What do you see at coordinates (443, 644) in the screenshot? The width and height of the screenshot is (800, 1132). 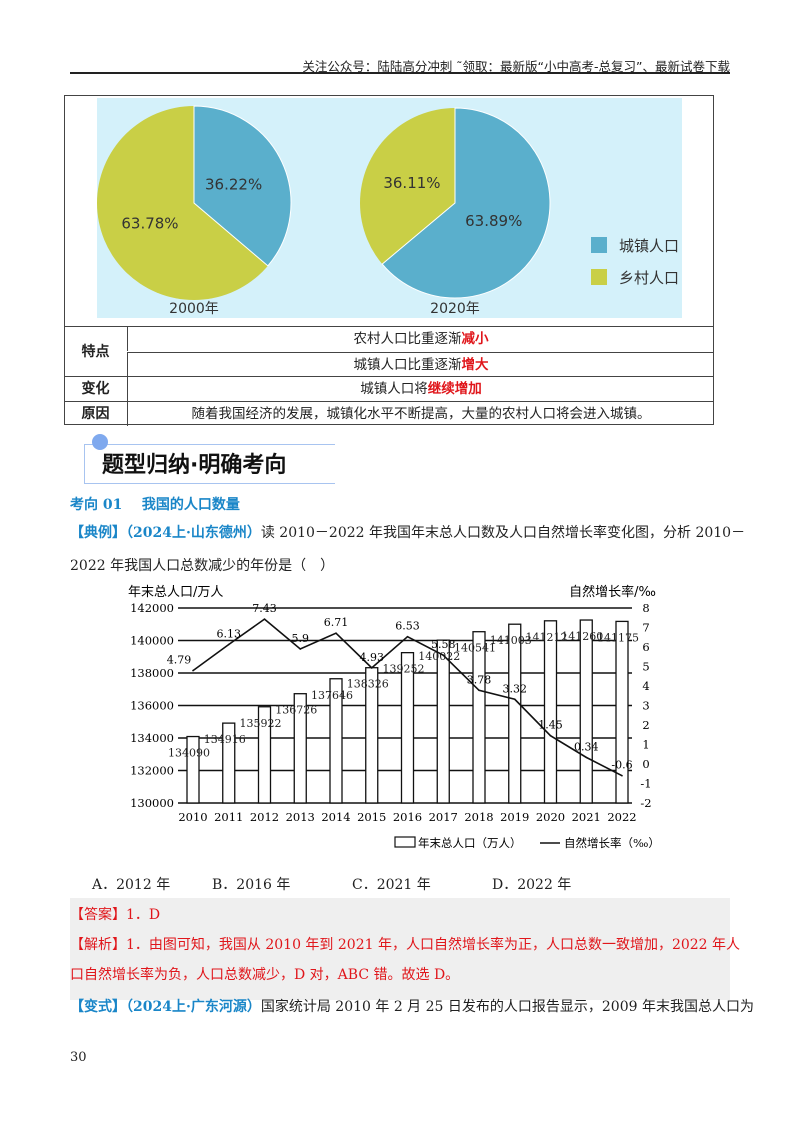 I see `line-value-label: 5.58` at bounding box center [443, 644].